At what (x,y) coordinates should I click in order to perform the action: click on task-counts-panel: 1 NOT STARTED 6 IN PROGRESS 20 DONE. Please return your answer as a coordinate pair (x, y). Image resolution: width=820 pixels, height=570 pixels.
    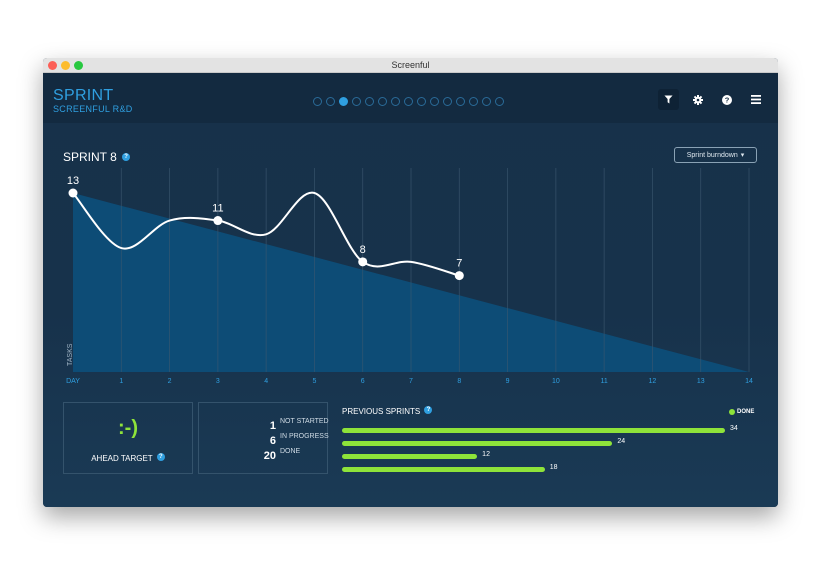
    Looking at the image, I should click on (263, 438).